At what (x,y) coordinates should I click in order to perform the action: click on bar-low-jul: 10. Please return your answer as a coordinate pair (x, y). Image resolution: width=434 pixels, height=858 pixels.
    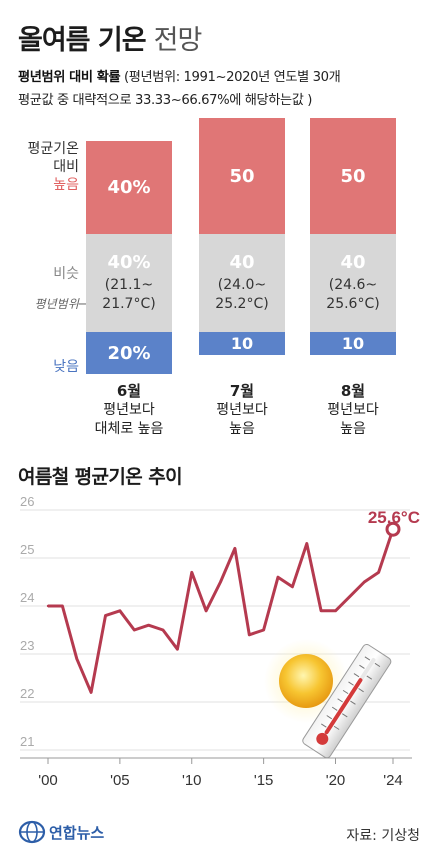
    Looking at the image, I should click on (242, 343).